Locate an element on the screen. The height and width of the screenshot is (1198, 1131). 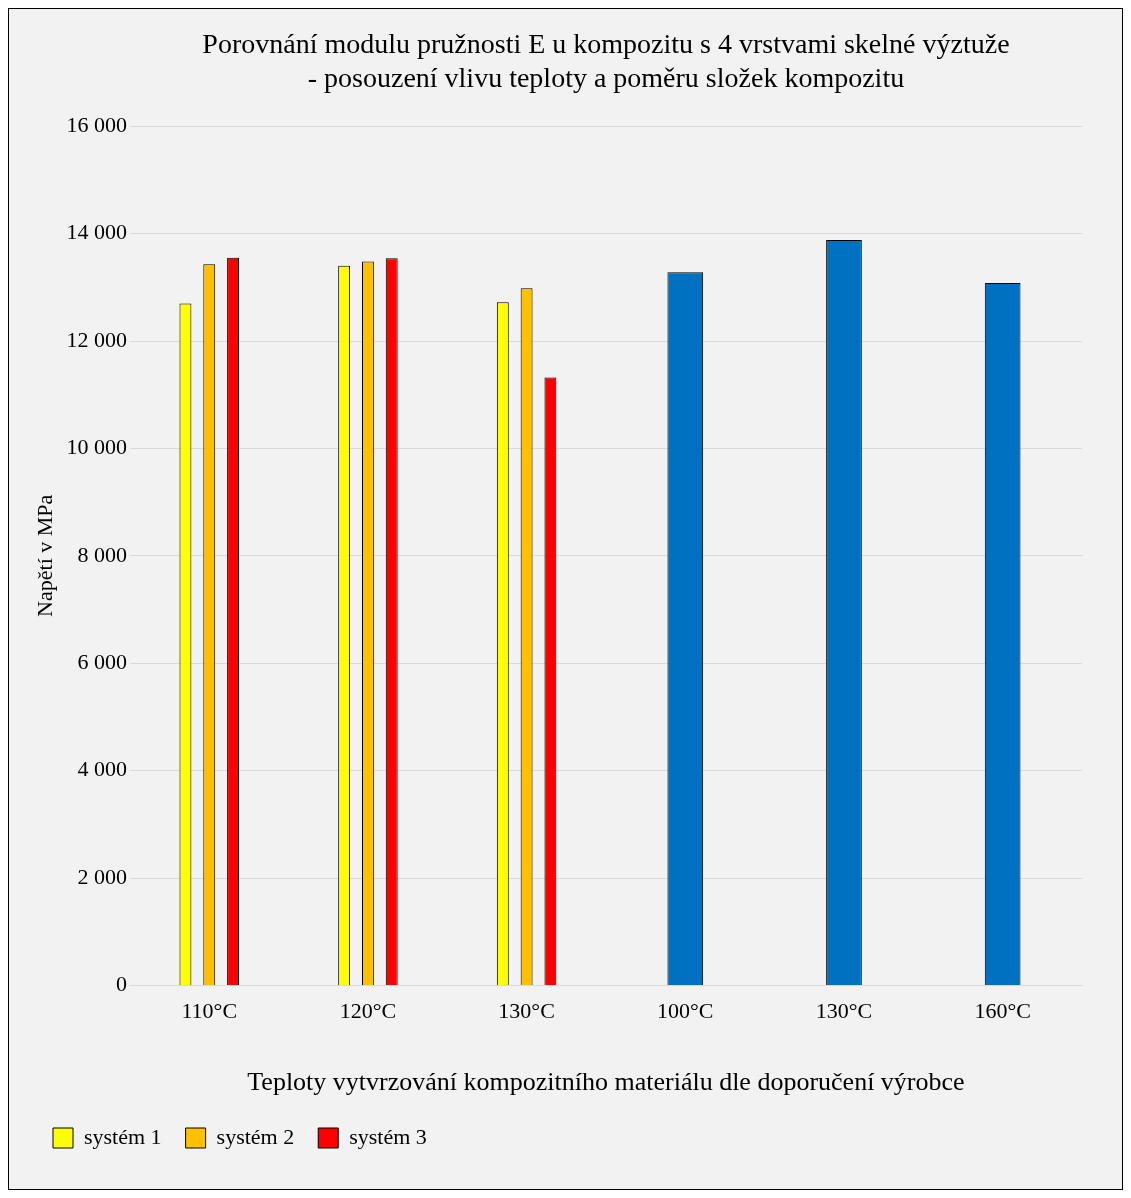
y-tick-label: 4 000 is located at coordinates (102, 769).